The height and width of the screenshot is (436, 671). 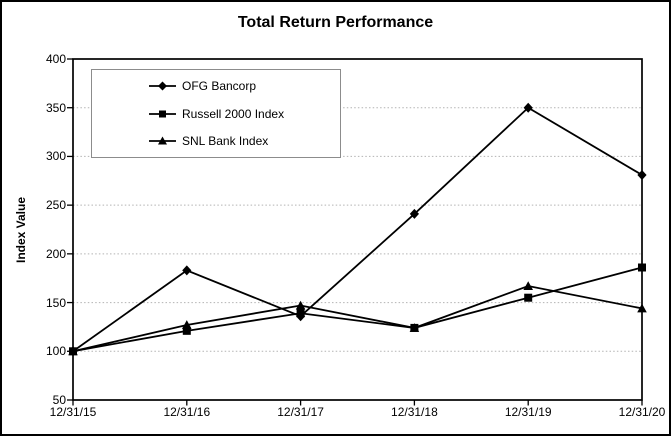 I want to click on legend-item-snl-bank-index: SNL Bank Index, so click(x=244, y=141).